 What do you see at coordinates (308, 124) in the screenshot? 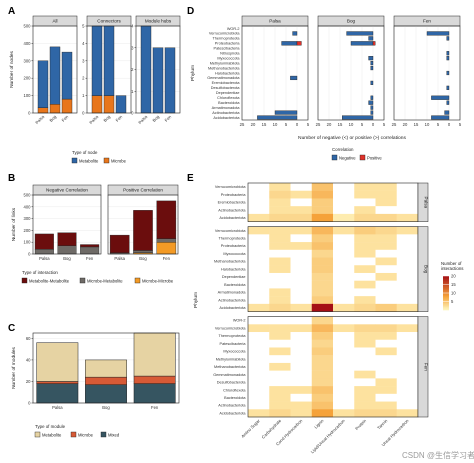
I see `panel-d-xtick-label-0-6: 5` at bounding box center [308, 124].